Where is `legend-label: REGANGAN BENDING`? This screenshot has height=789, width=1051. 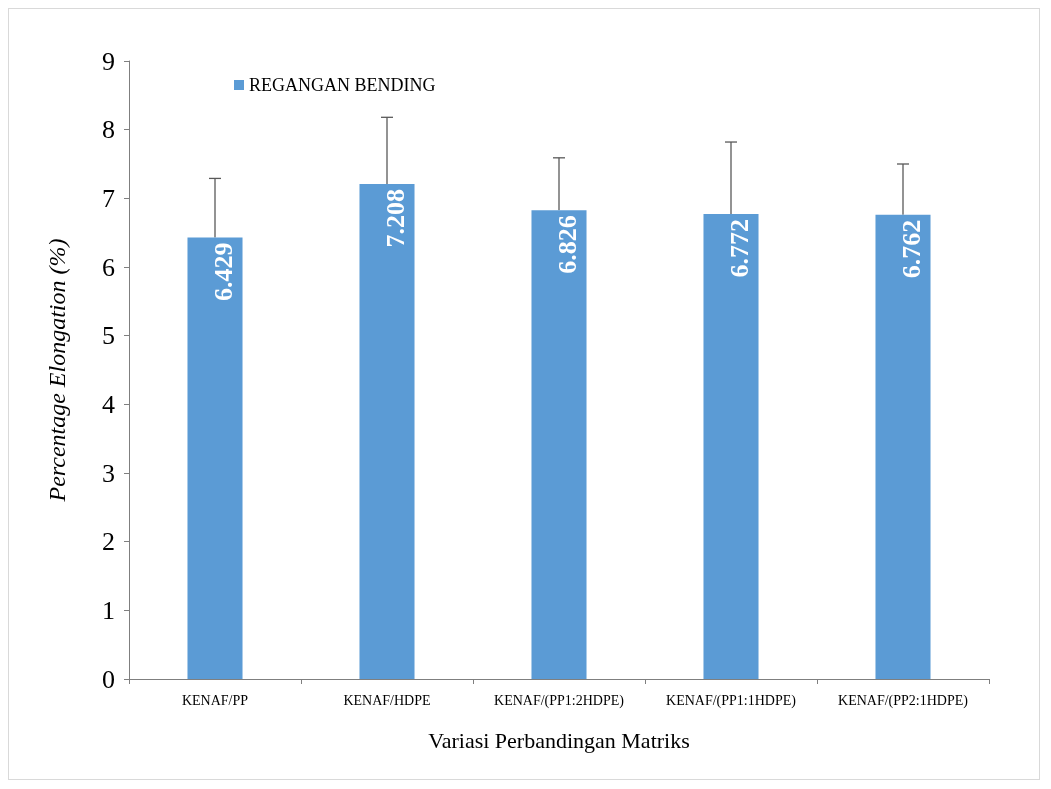
legend-label: REGANGAN BENDING is located at coordinates (342, 85).